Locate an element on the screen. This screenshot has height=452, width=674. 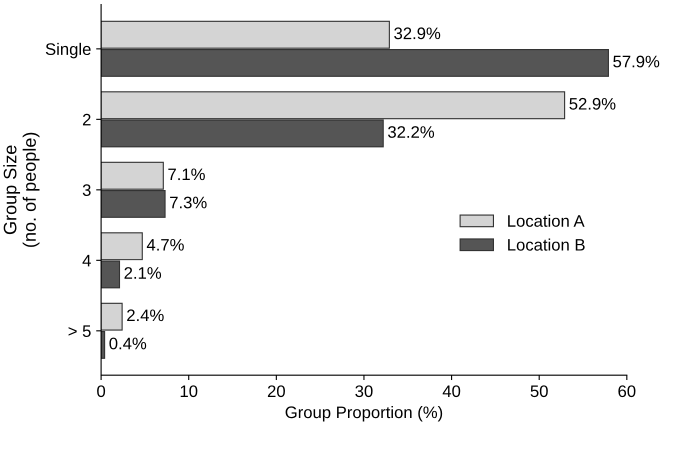
data-label: 52.9% is located at coordinates (592, 104).